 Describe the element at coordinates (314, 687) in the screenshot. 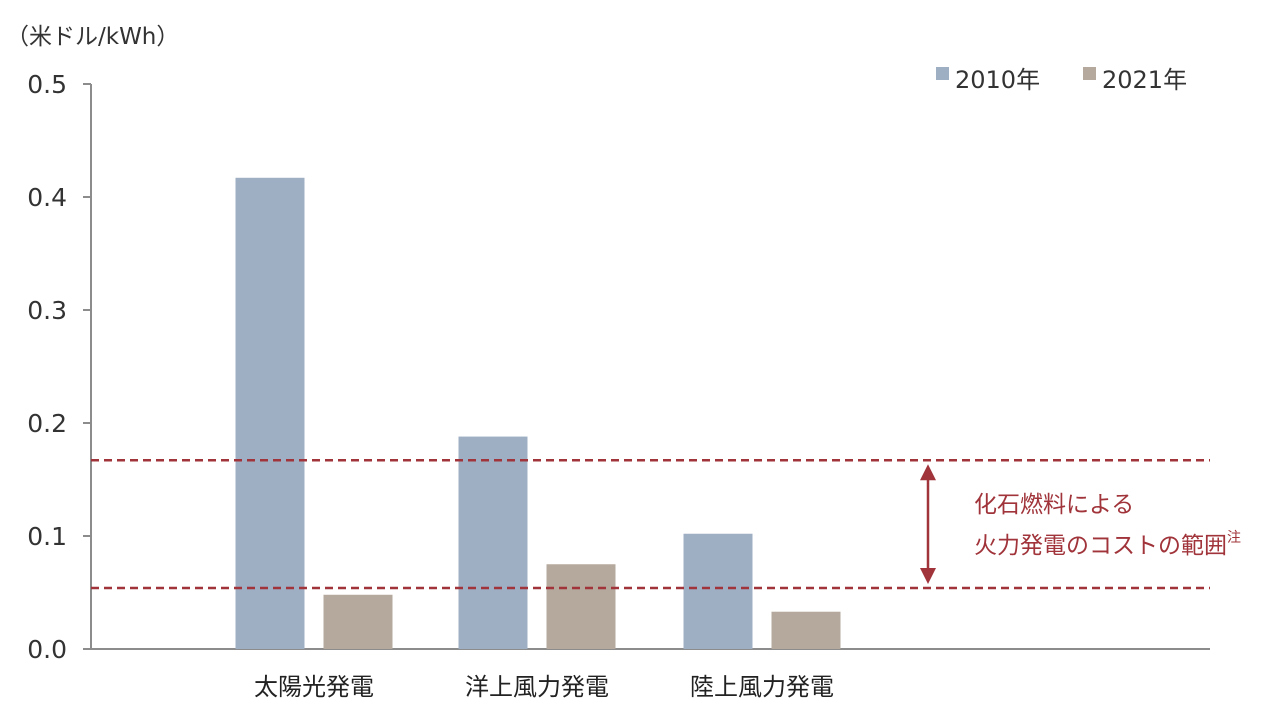

I see `x-category-label: 太陽光発電` at that location.